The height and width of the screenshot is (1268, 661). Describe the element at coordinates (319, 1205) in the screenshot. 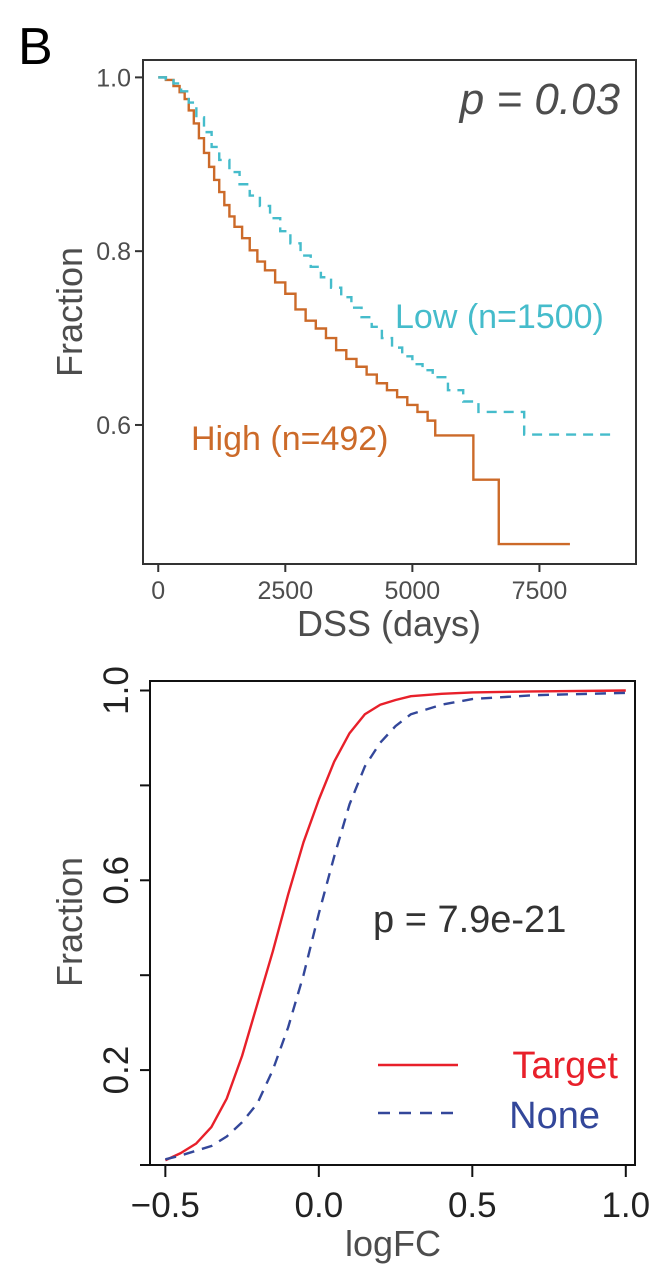

I see `x-tick-label-cdf: 0.0` at that location.